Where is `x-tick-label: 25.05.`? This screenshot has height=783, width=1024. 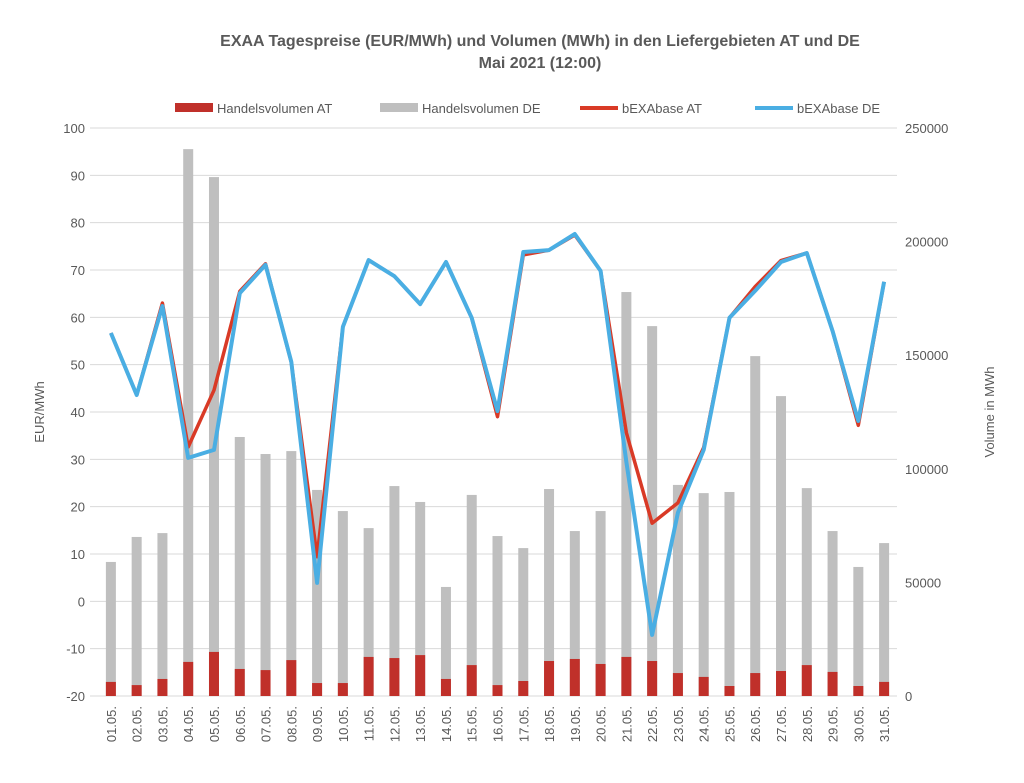 x-tick-label: 25.05. is located at coordinates (729, 724).